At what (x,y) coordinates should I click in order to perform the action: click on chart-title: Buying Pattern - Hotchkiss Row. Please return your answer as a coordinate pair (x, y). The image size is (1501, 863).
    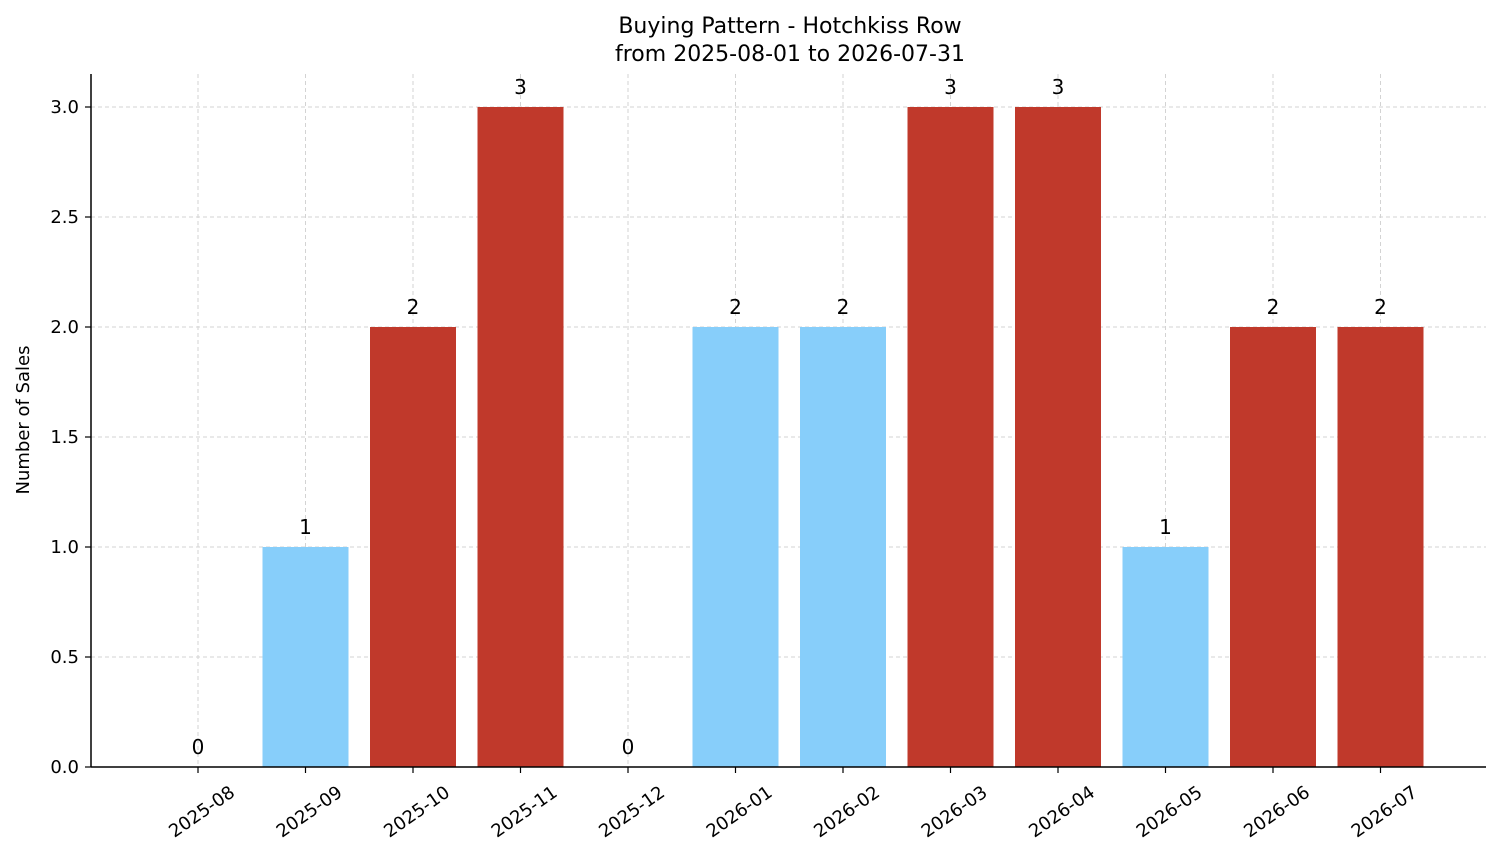
    Looking at the image, I should click on (789, 26).